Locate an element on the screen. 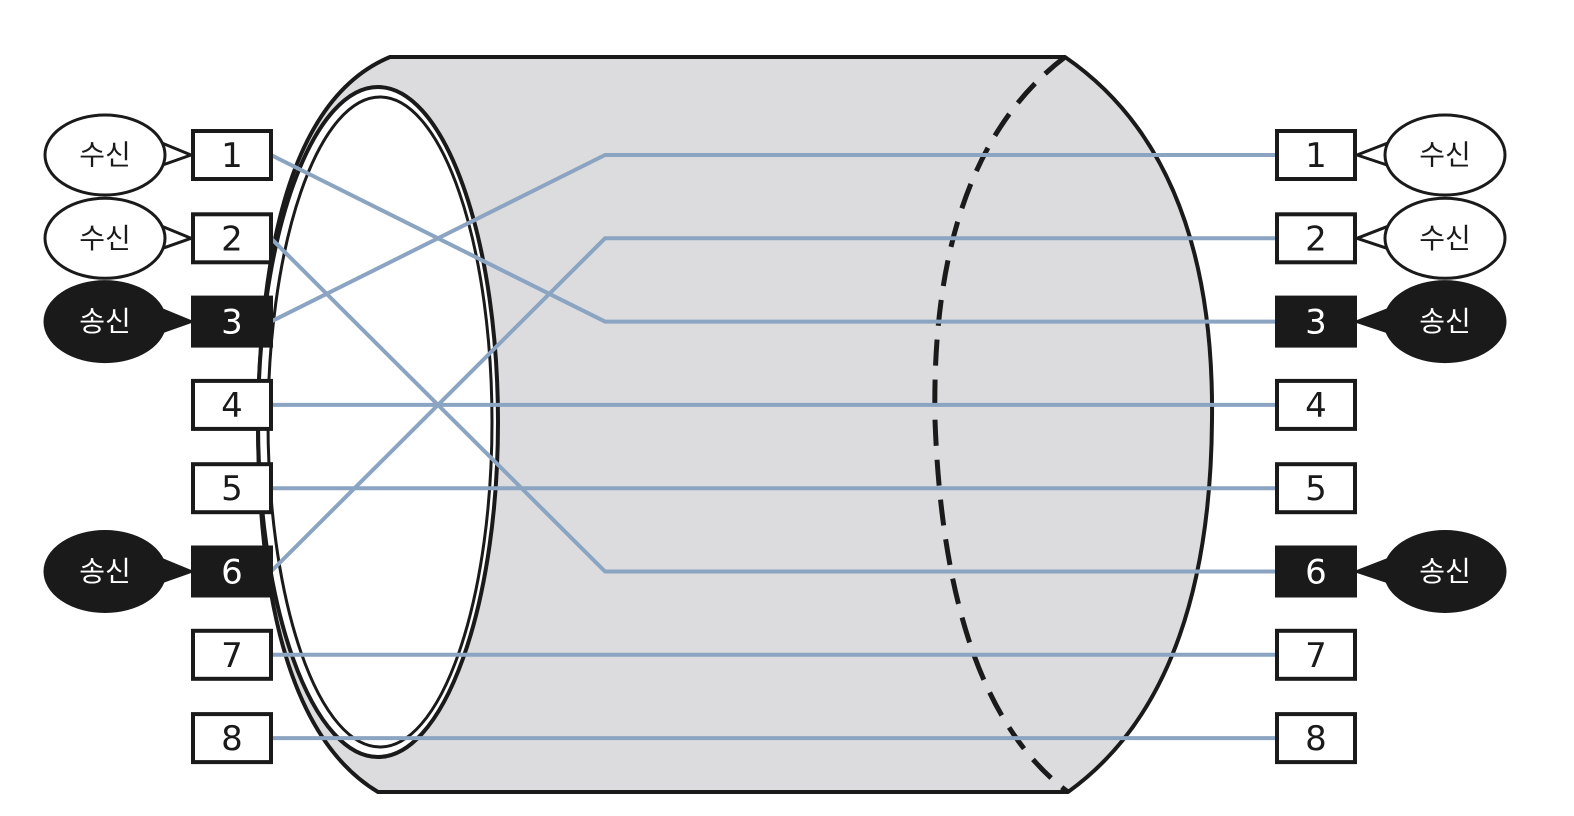 This screenshot has width=1574, height=816. right-pin-6: 6 is located at coordinates (1316, 571).